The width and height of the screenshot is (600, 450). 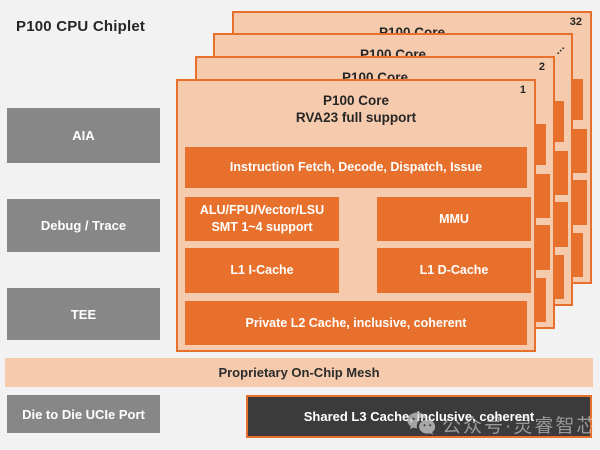 I want to click on watermark-text: 公众号·灵睿智芯, so click(x=520, y=426).